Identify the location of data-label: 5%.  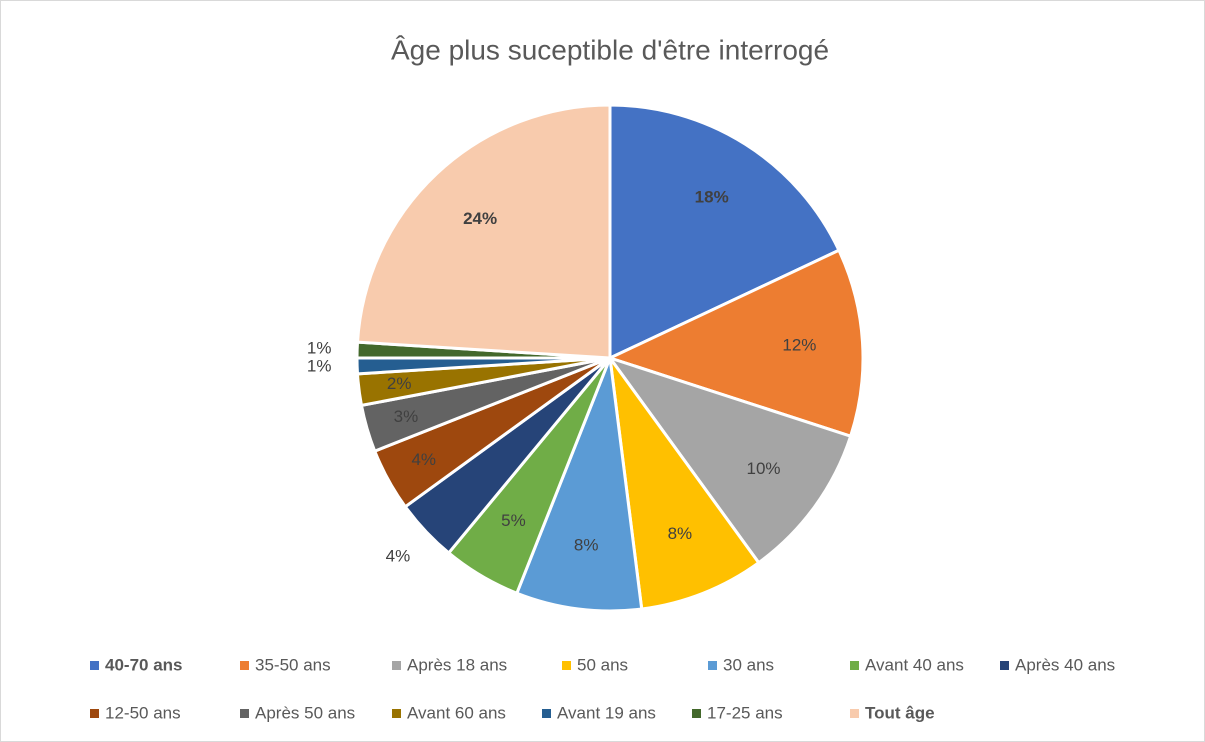
(513, 520).